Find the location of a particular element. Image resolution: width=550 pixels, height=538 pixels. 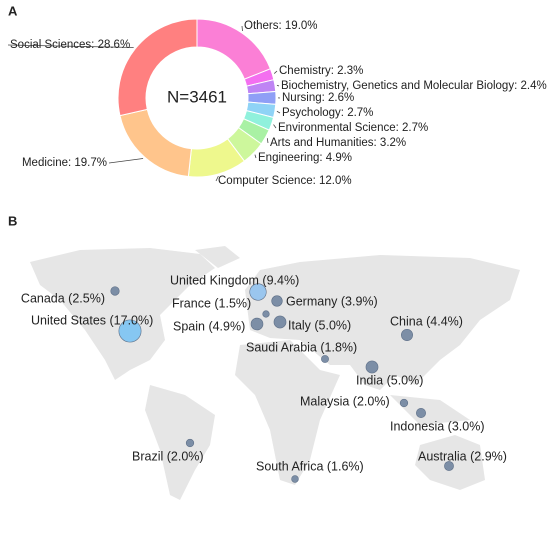

bubble-label: France (1.5%) is located at coordinates (211, 303).